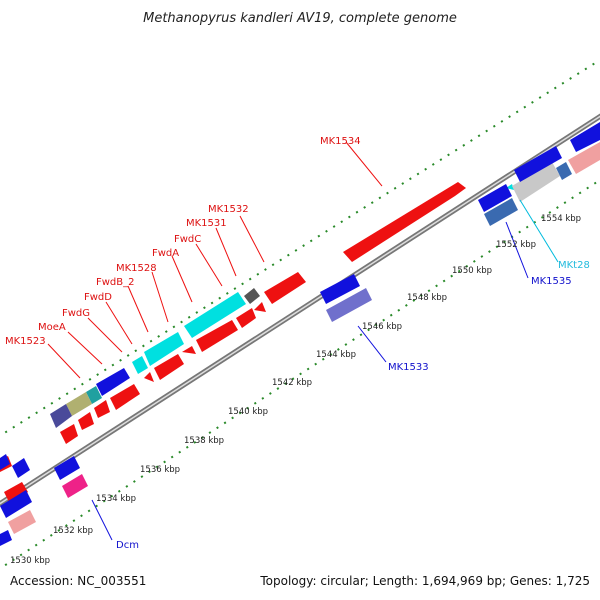  What do you see at coordinates (115, 282) in the screenshot?
I see `gene-label: FwdB_2` at bounding box center [115, 282].